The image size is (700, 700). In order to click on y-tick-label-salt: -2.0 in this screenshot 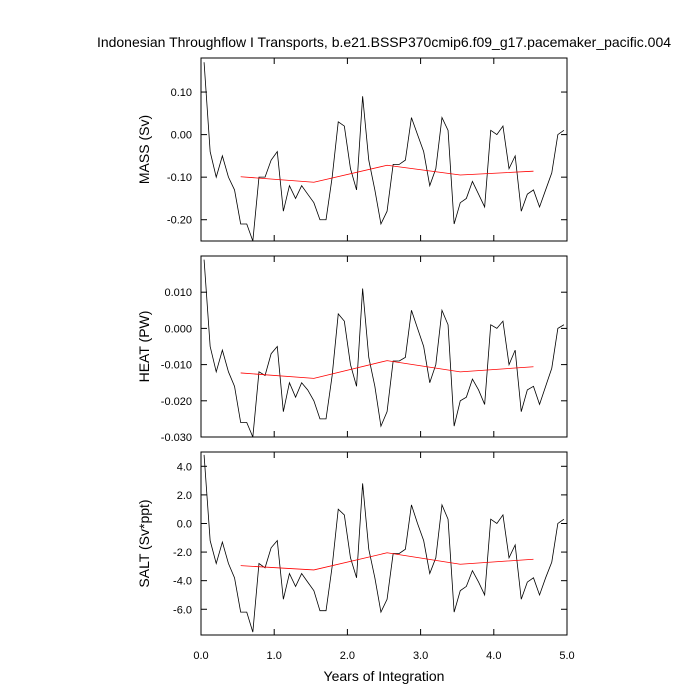, I will do `click(182, 553)`.